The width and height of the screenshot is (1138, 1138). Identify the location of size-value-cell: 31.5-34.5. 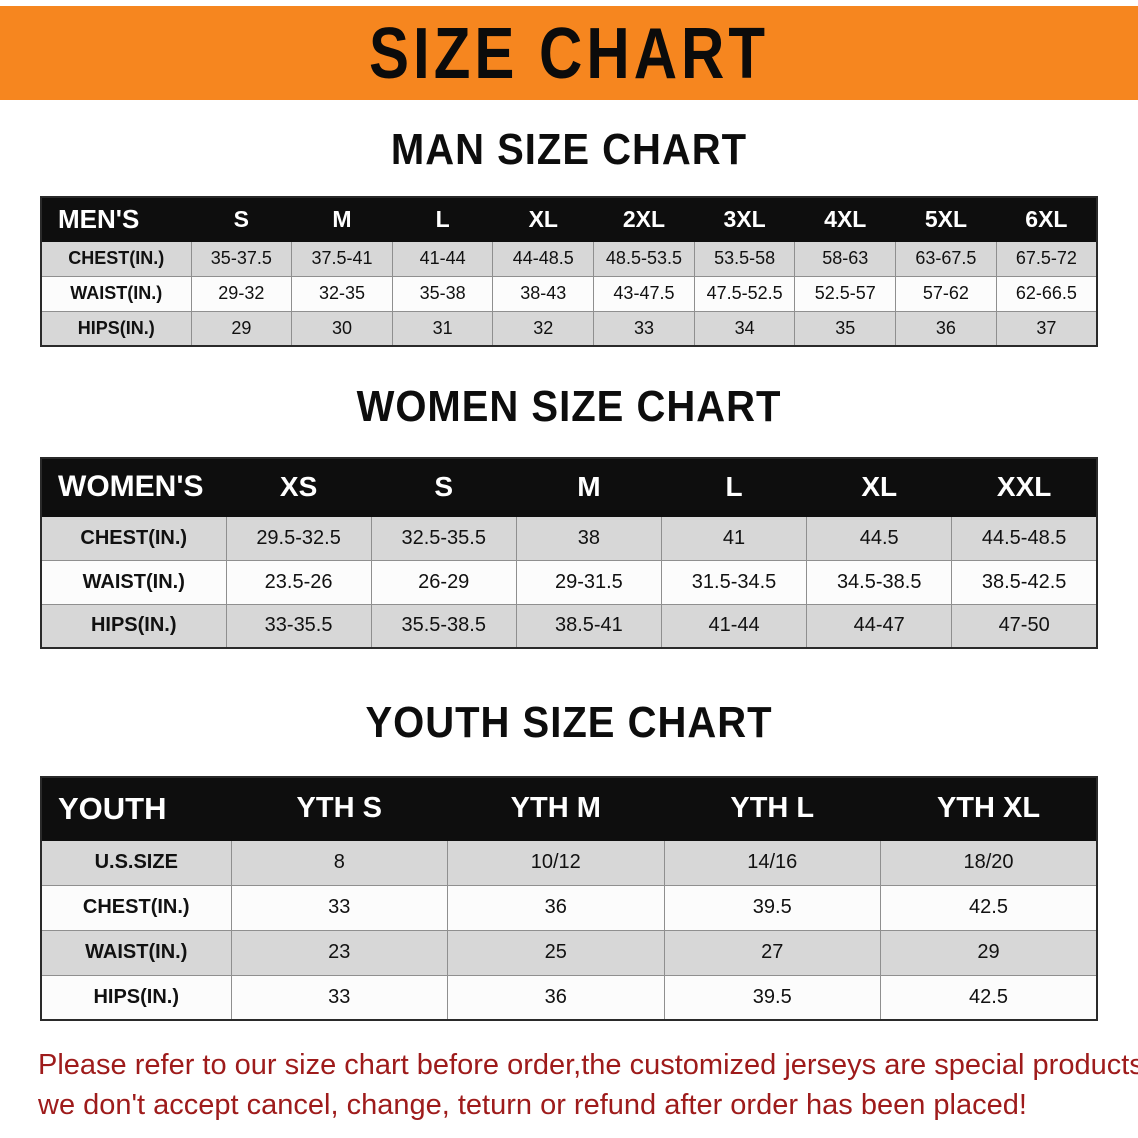
(734, 582).